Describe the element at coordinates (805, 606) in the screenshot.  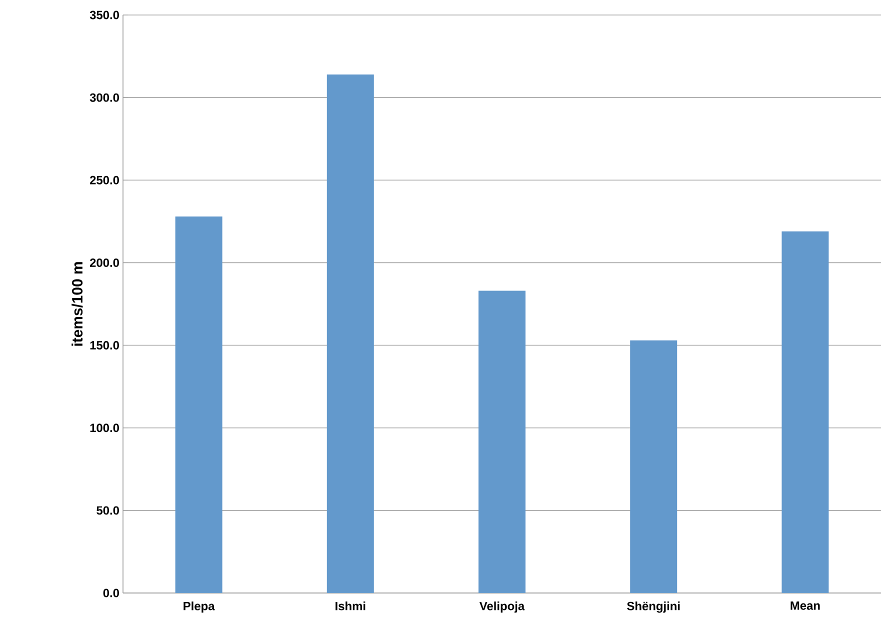
I see `x-tick-label: Mean` at that location.